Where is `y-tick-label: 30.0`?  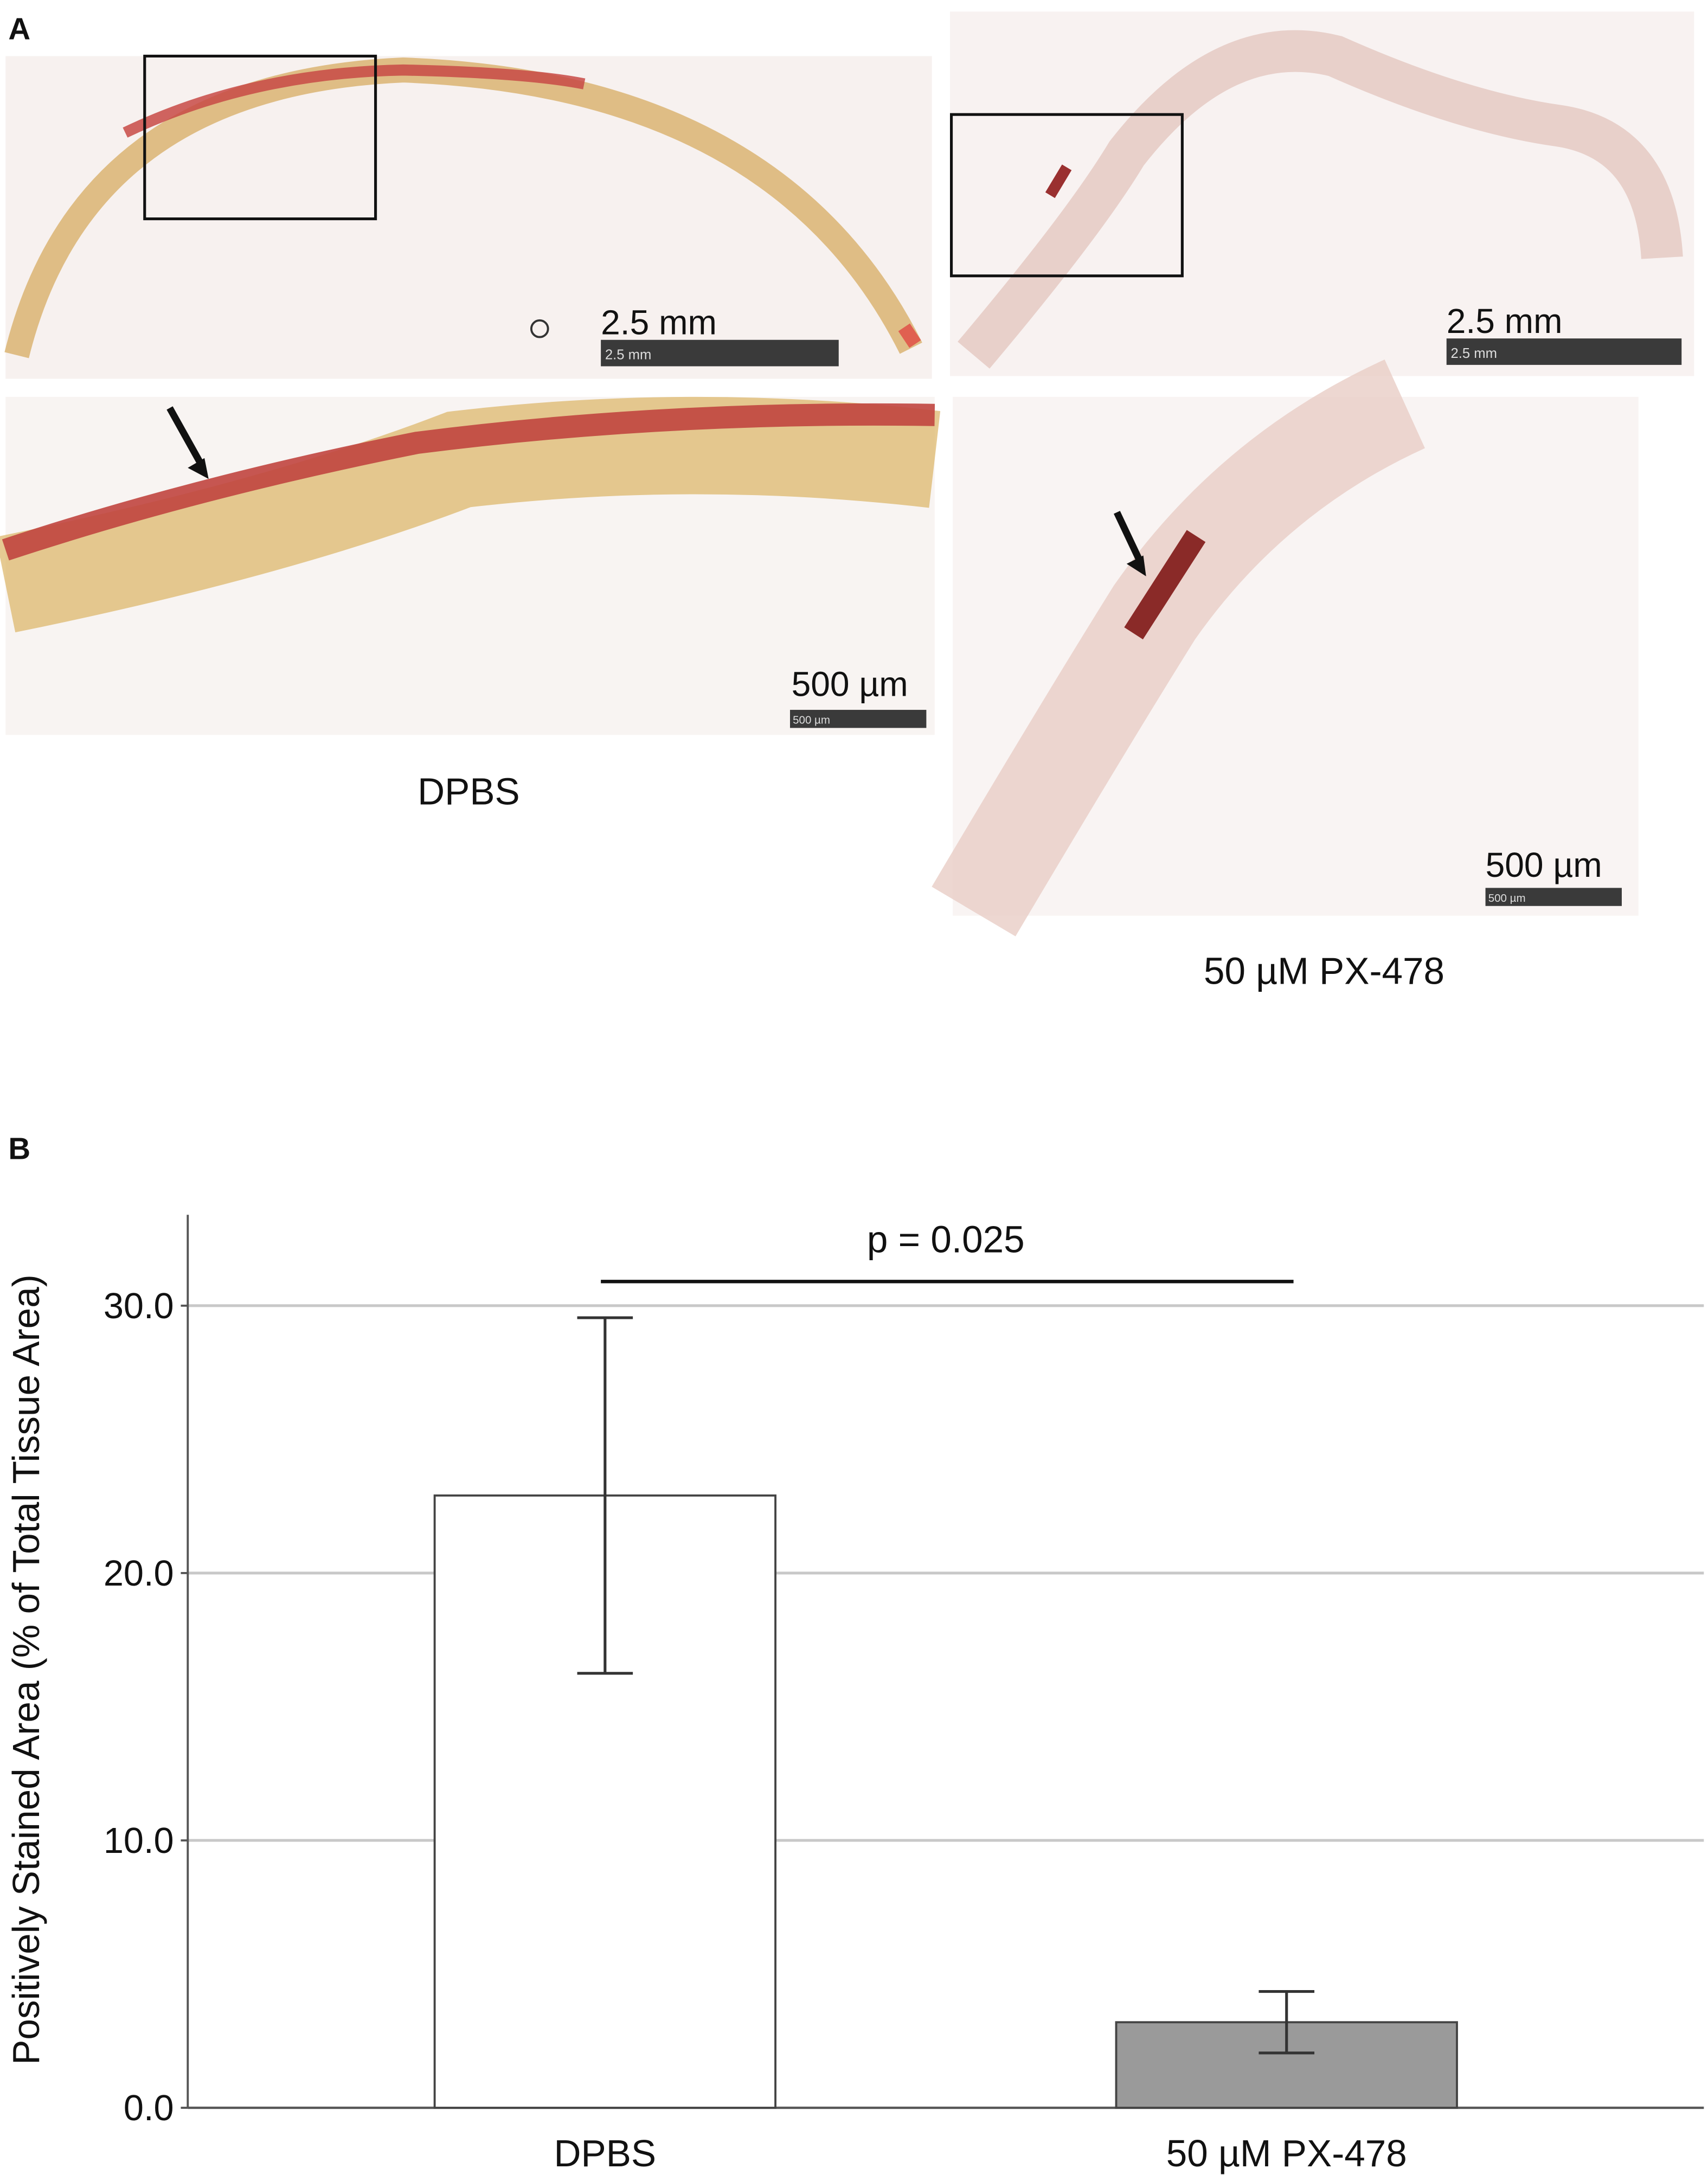 y-tick-label: 30.0 is located at coordinates (139, 1306).